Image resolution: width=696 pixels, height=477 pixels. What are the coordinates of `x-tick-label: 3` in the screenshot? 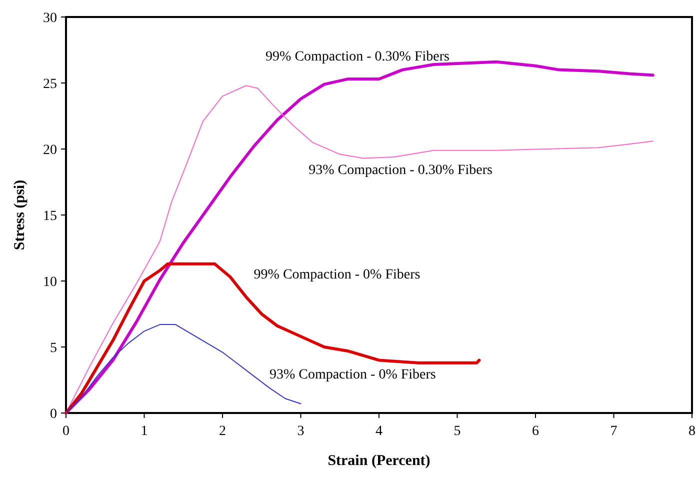 It's located at (300, 431).